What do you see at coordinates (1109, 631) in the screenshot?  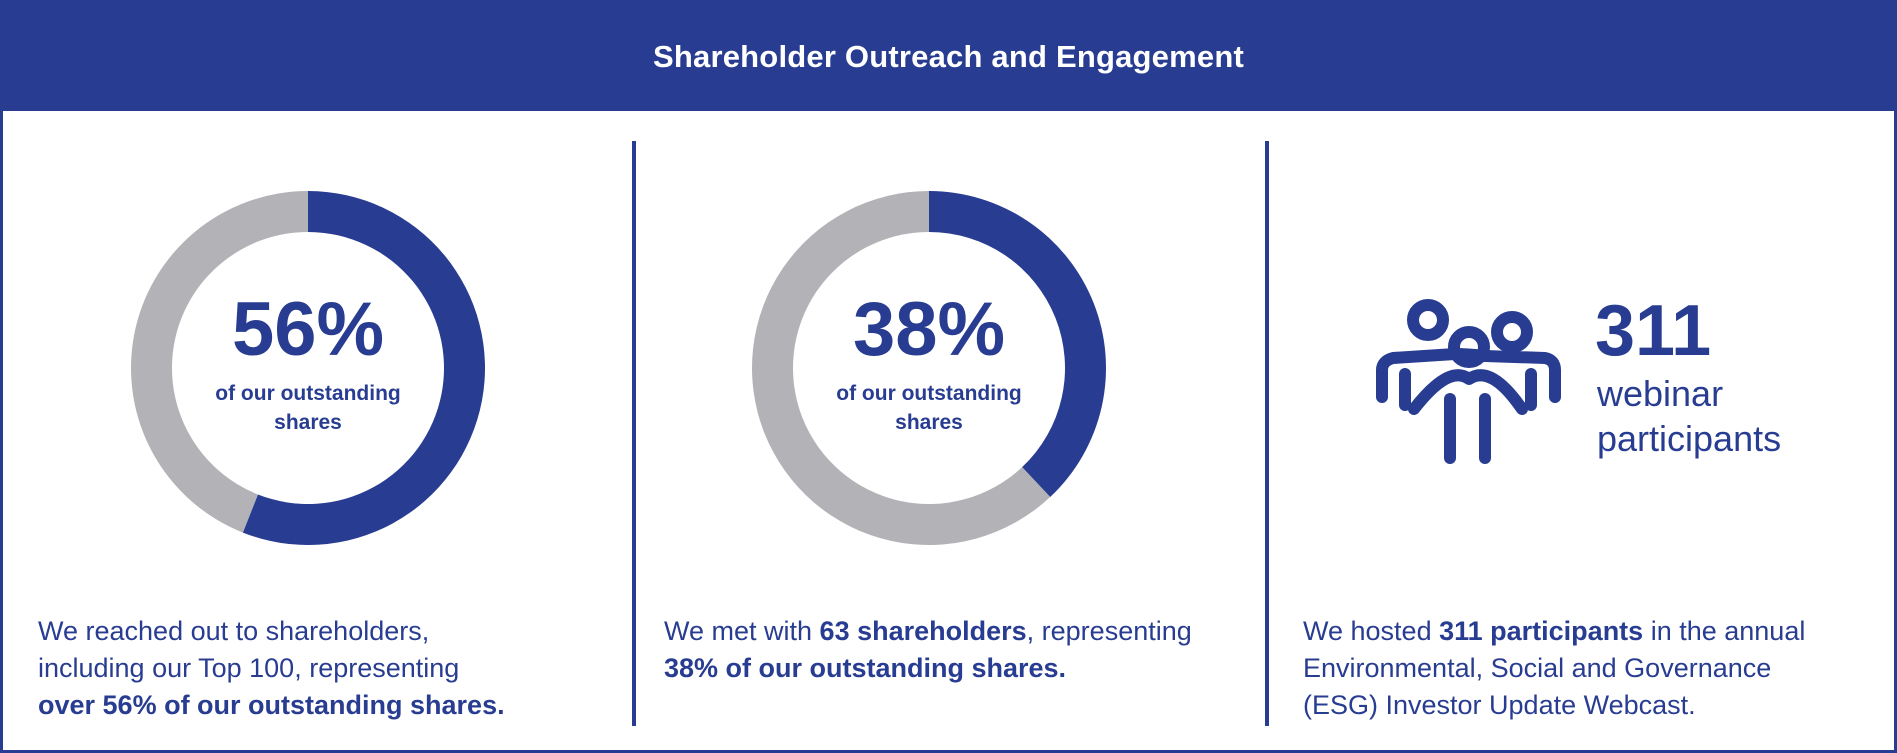 I see `desc-text: , representing` at bounding box center [1109, 631].